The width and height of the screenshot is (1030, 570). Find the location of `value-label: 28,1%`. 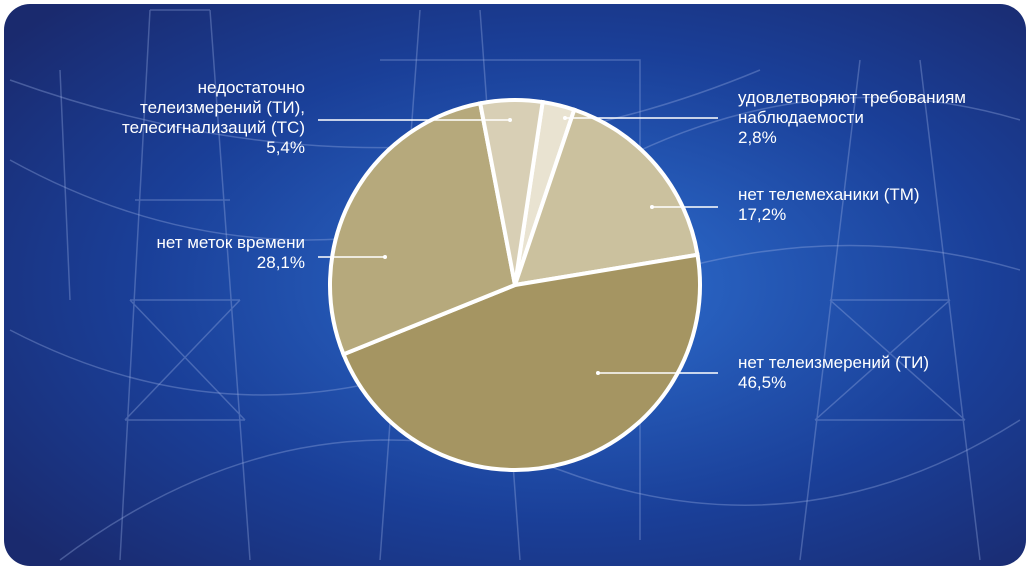

value-label: 28,1% is located at coordinates (281, 262).